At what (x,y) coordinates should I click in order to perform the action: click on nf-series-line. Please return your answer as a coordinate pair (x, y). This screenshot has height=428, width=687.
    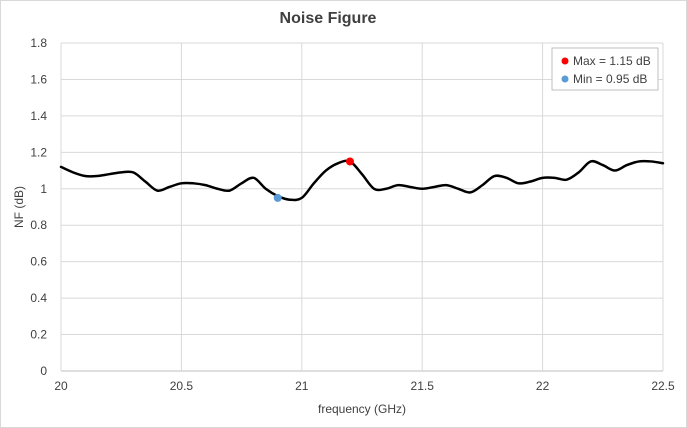
    Looking at the image, I should click on (362, 180).